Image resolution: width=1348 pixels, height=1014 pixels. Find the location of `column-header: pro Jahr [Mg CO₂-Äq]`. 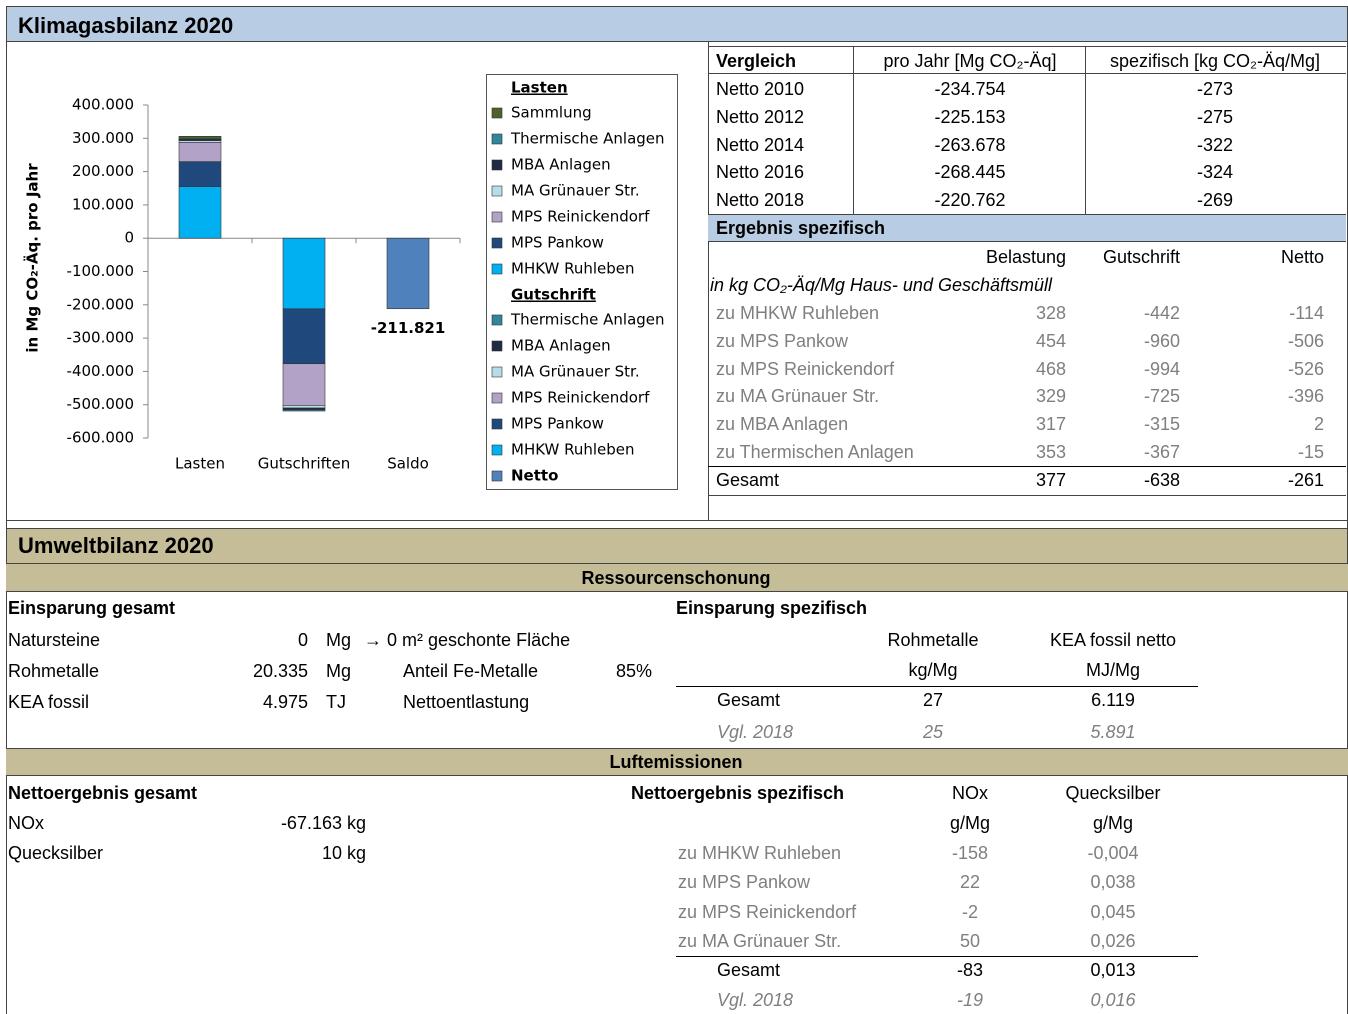

column-header: pro Jahr [Mg CO₂-Äq] is located at coordinates (970, 61).